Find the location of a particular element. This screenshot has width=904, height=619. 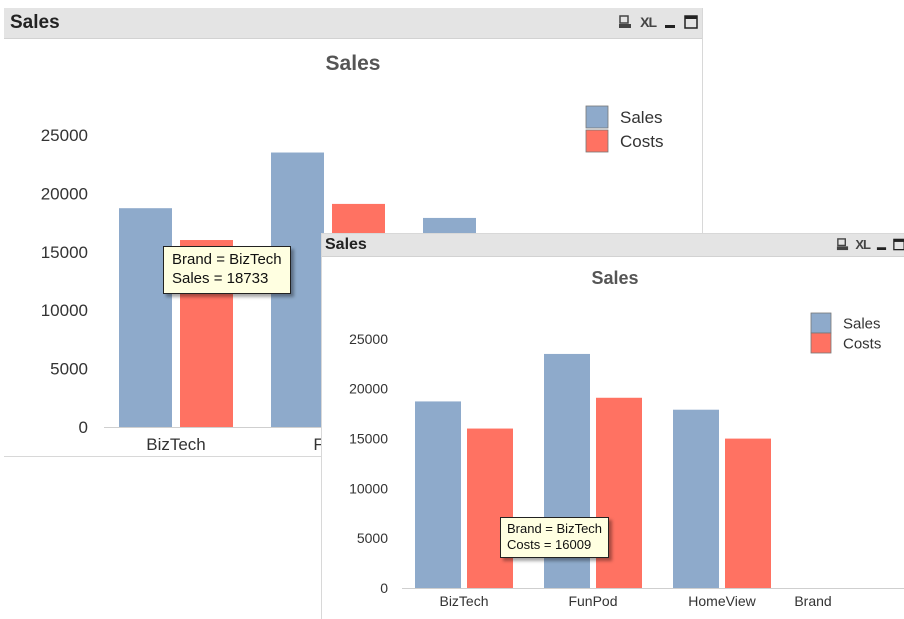

tooltip-line-value: Sales = 18733 is located at coordinates (220, 278).